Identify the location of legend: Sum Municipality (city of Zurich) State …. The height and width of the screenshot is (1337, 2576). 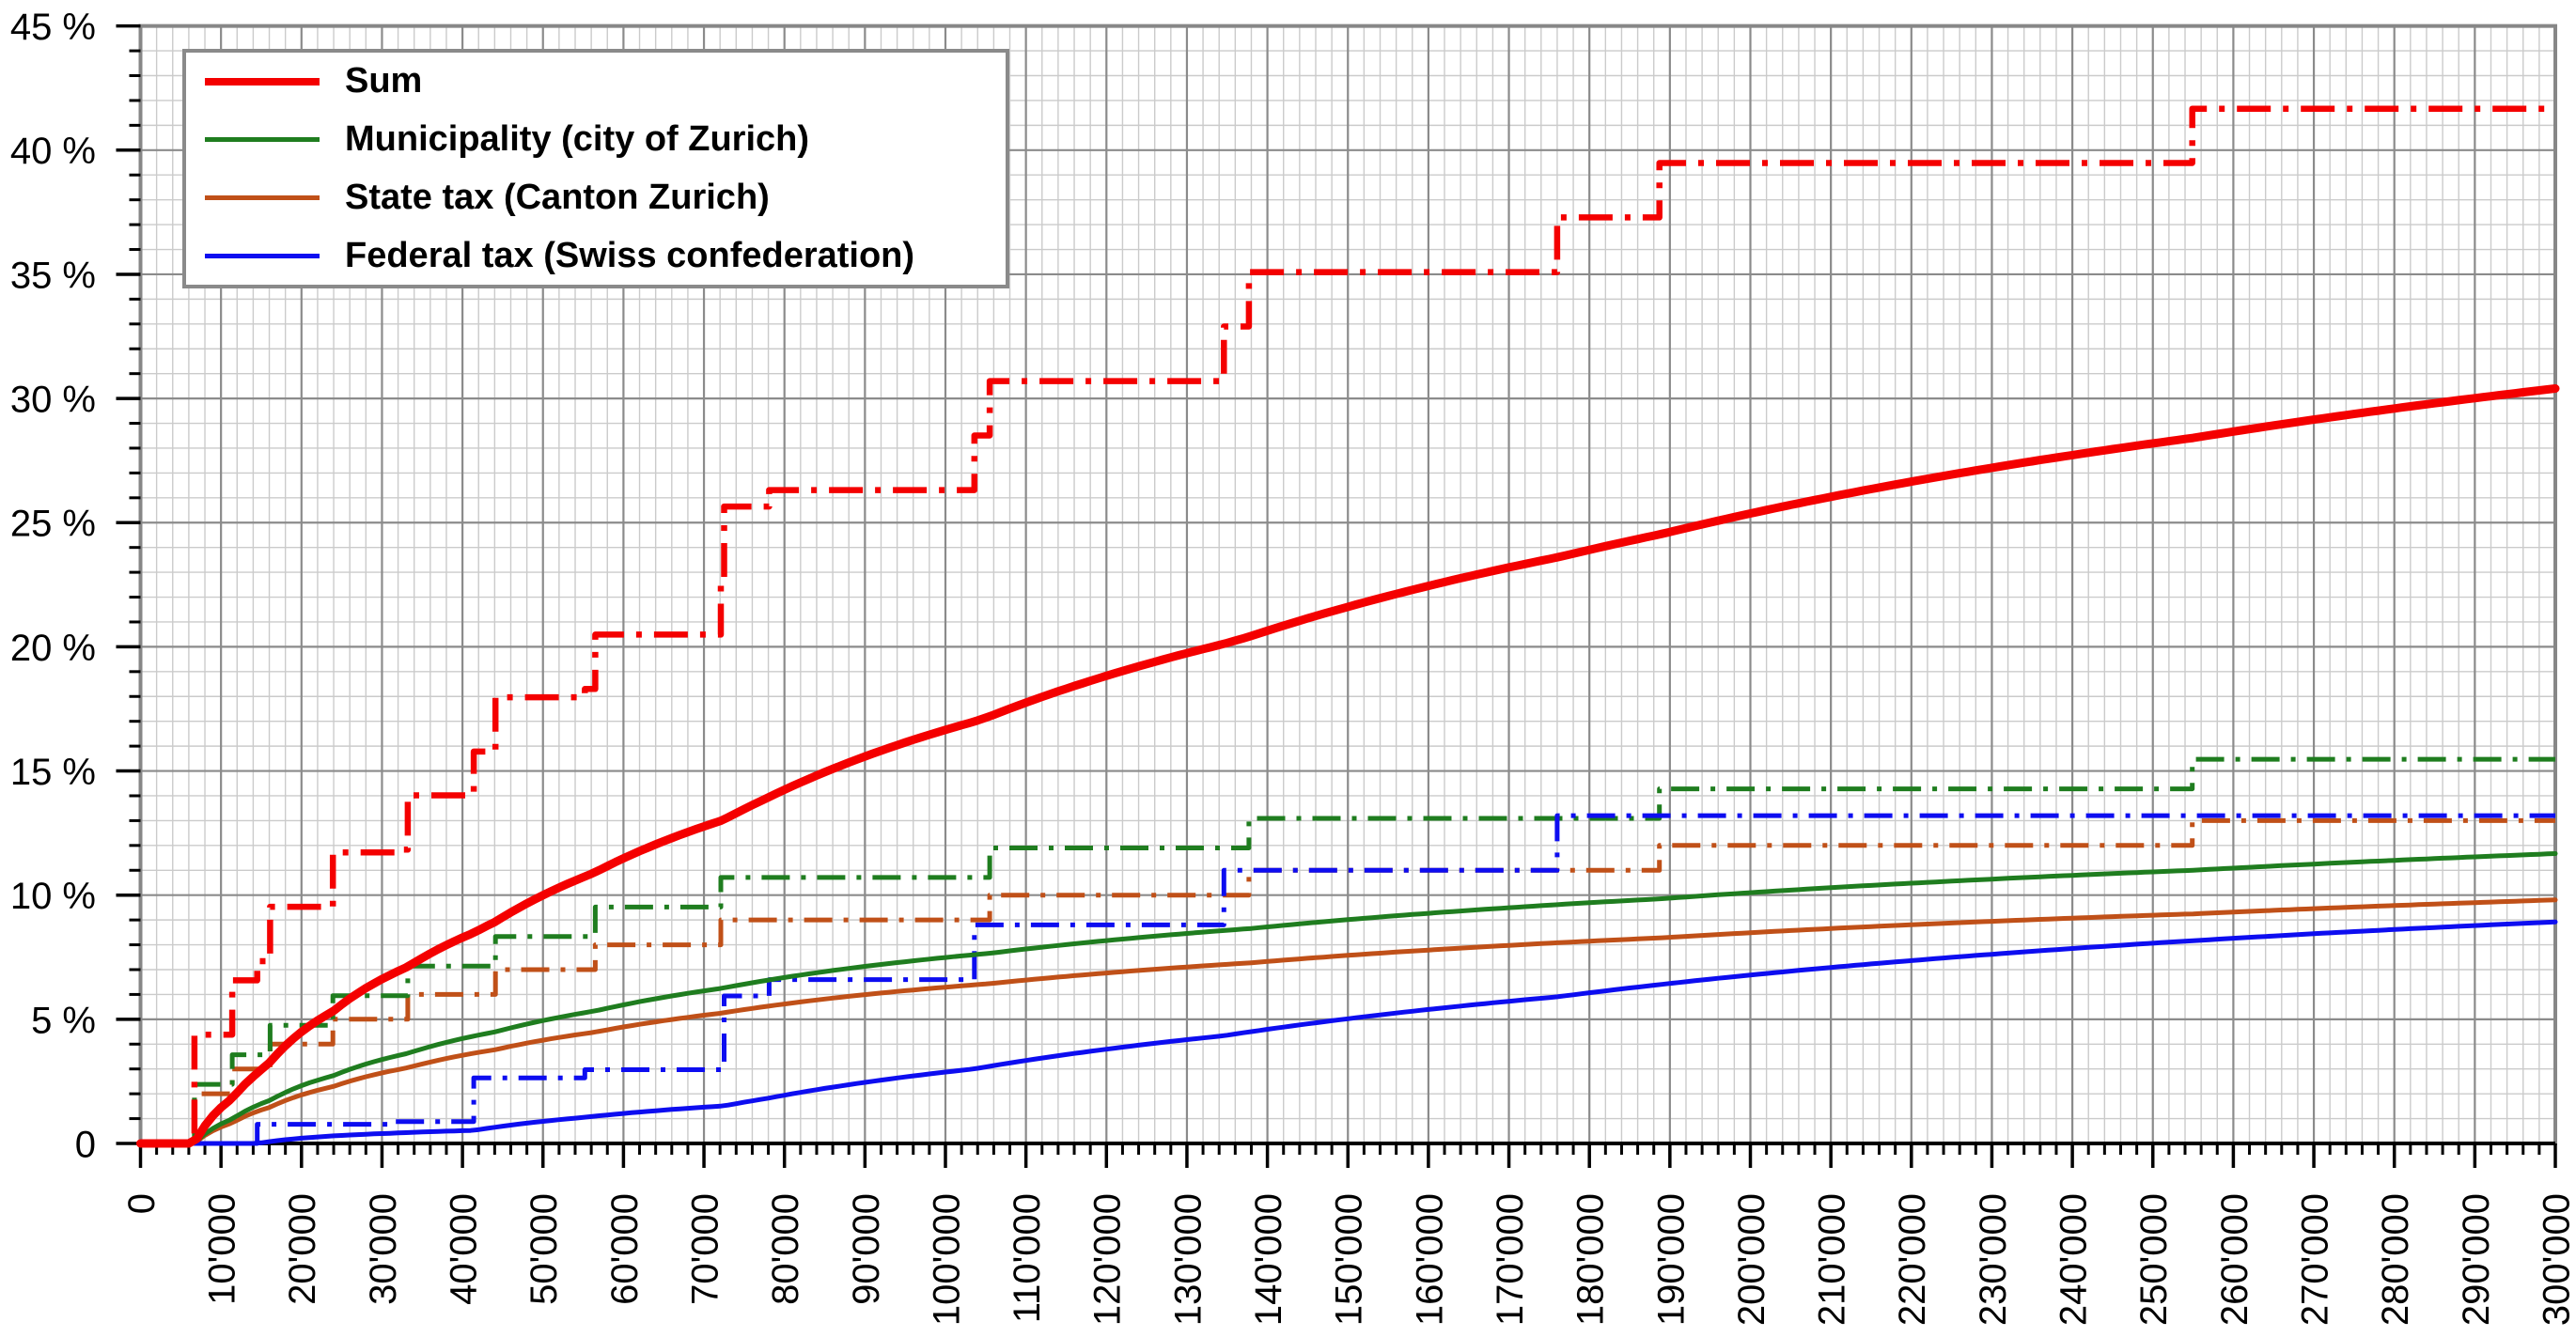
(595, 168).